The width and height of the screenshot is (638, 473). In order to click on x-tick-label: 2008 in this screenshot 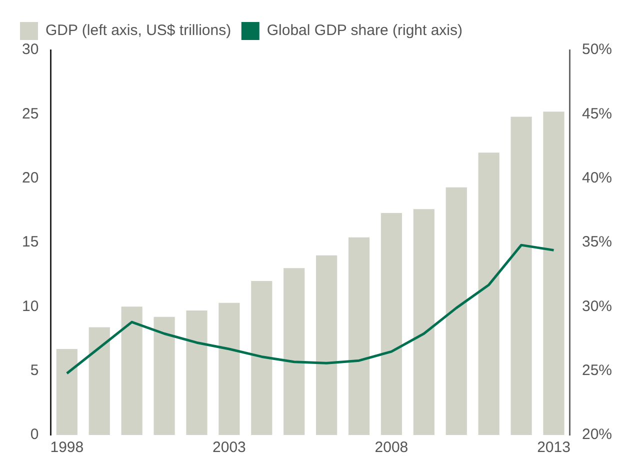, I will do `click(391, 447)`.